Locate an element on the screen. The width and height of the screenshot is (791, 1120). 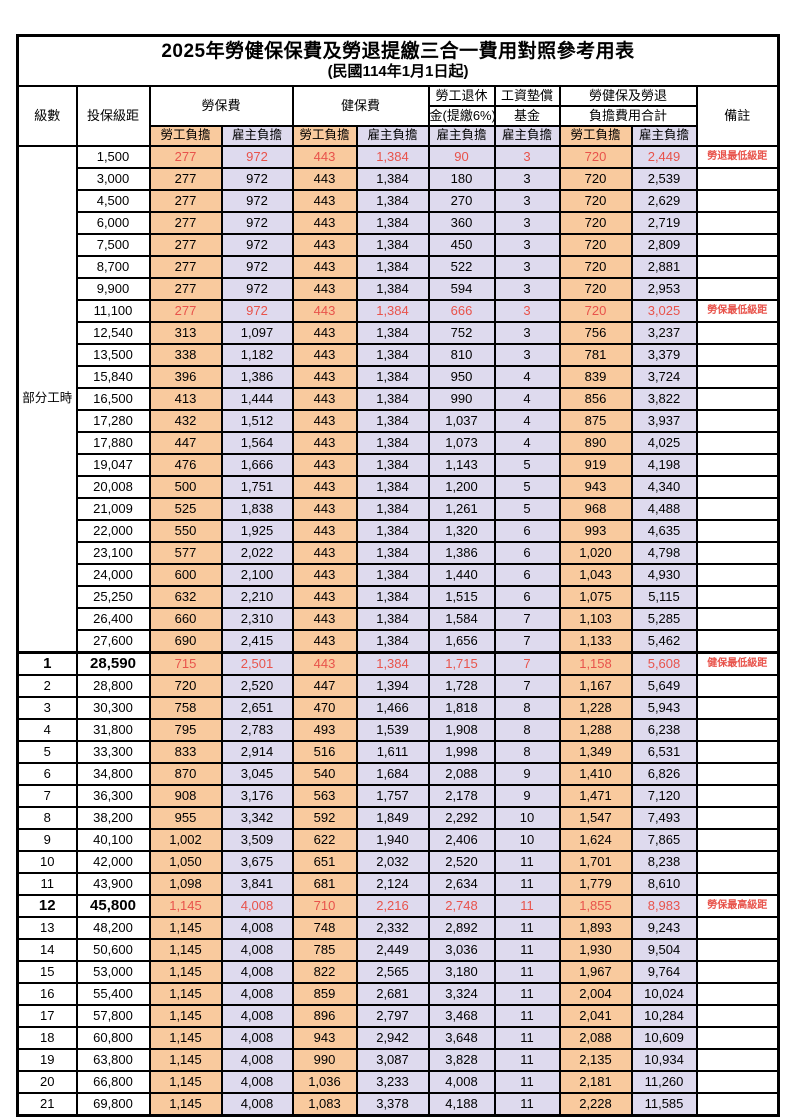
fee-cell-total_employee: 839 is located at coordinates (595, 377).